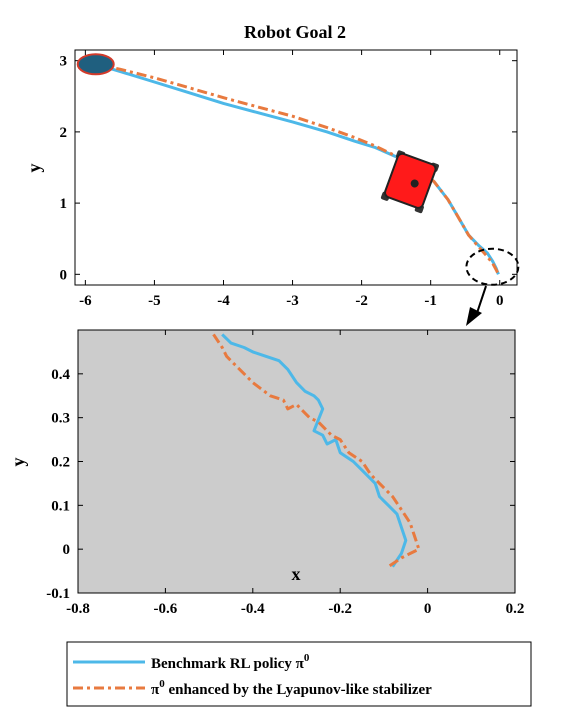 The image size is (571, 724). Describe the element at coordinates (223, 301) in the screenshot. I see `x-tick-label: -4` at that location.